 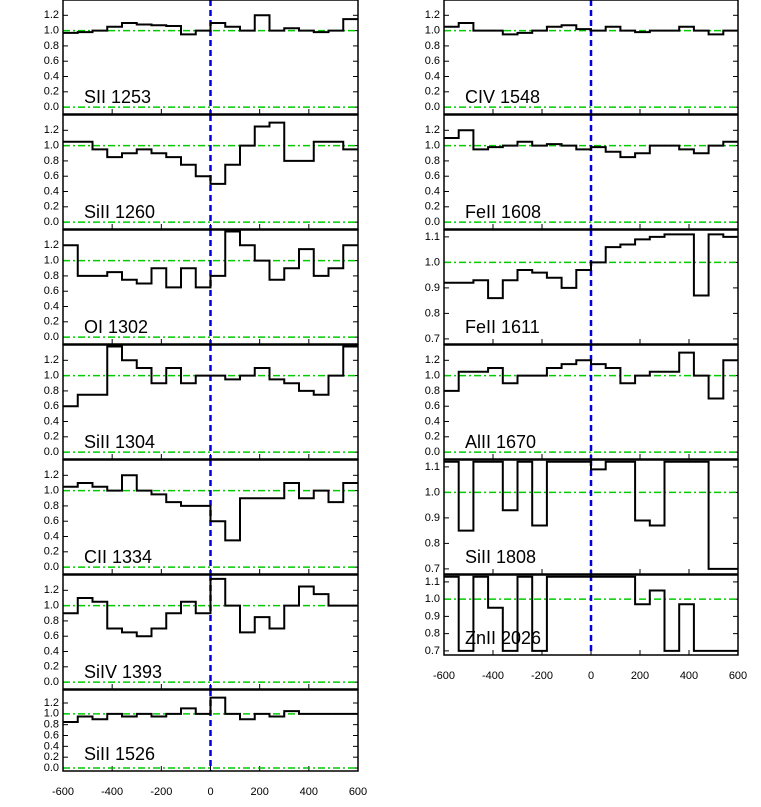 What do you see at coordinates (500, 557) in the screenshot?
I see `line-label: SiII 1808` at bounding box center [500, 557].